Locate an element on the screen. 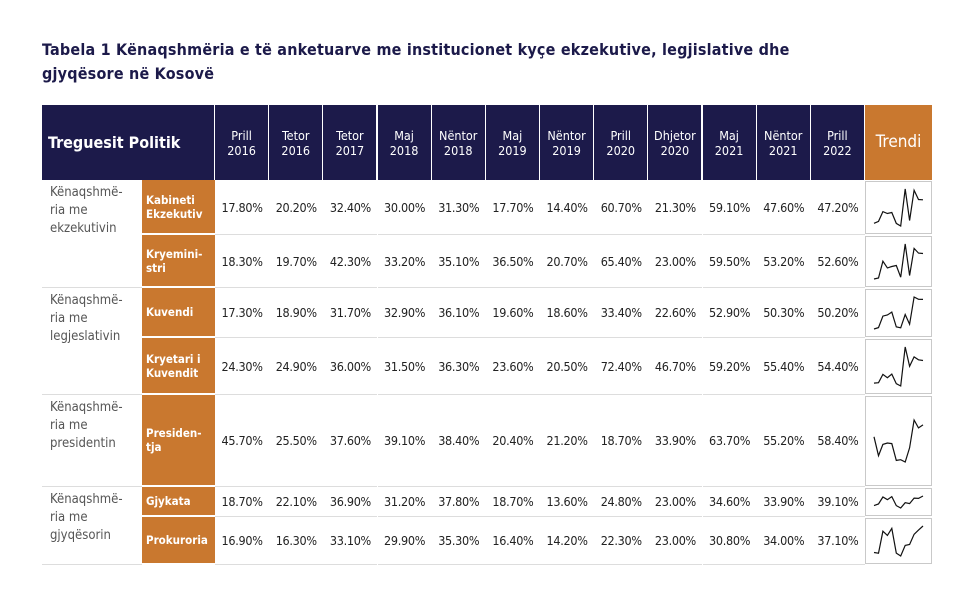 This screenshot has height=603, width=980. value-cell: 22.10% is located at coordinates (296, 502).